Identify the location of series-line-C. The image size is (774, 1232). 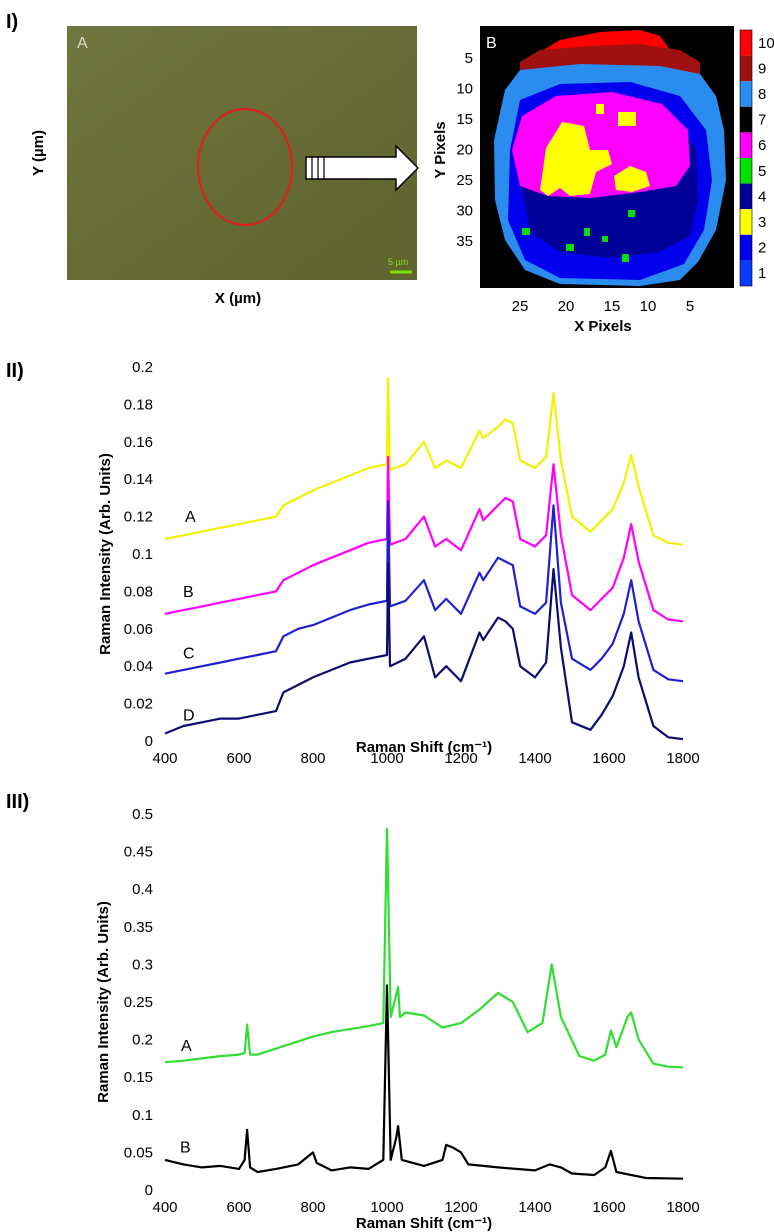
(424, 591).